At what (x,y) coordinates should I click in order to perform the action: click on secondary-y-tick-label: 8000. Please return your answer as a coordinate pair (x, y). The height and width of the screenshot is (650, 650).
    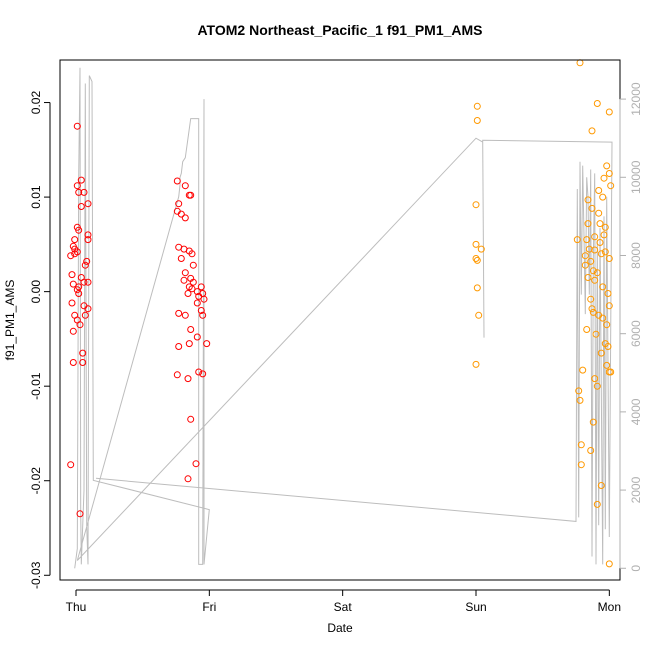
    Looking at the image, I should click on (636, 255).